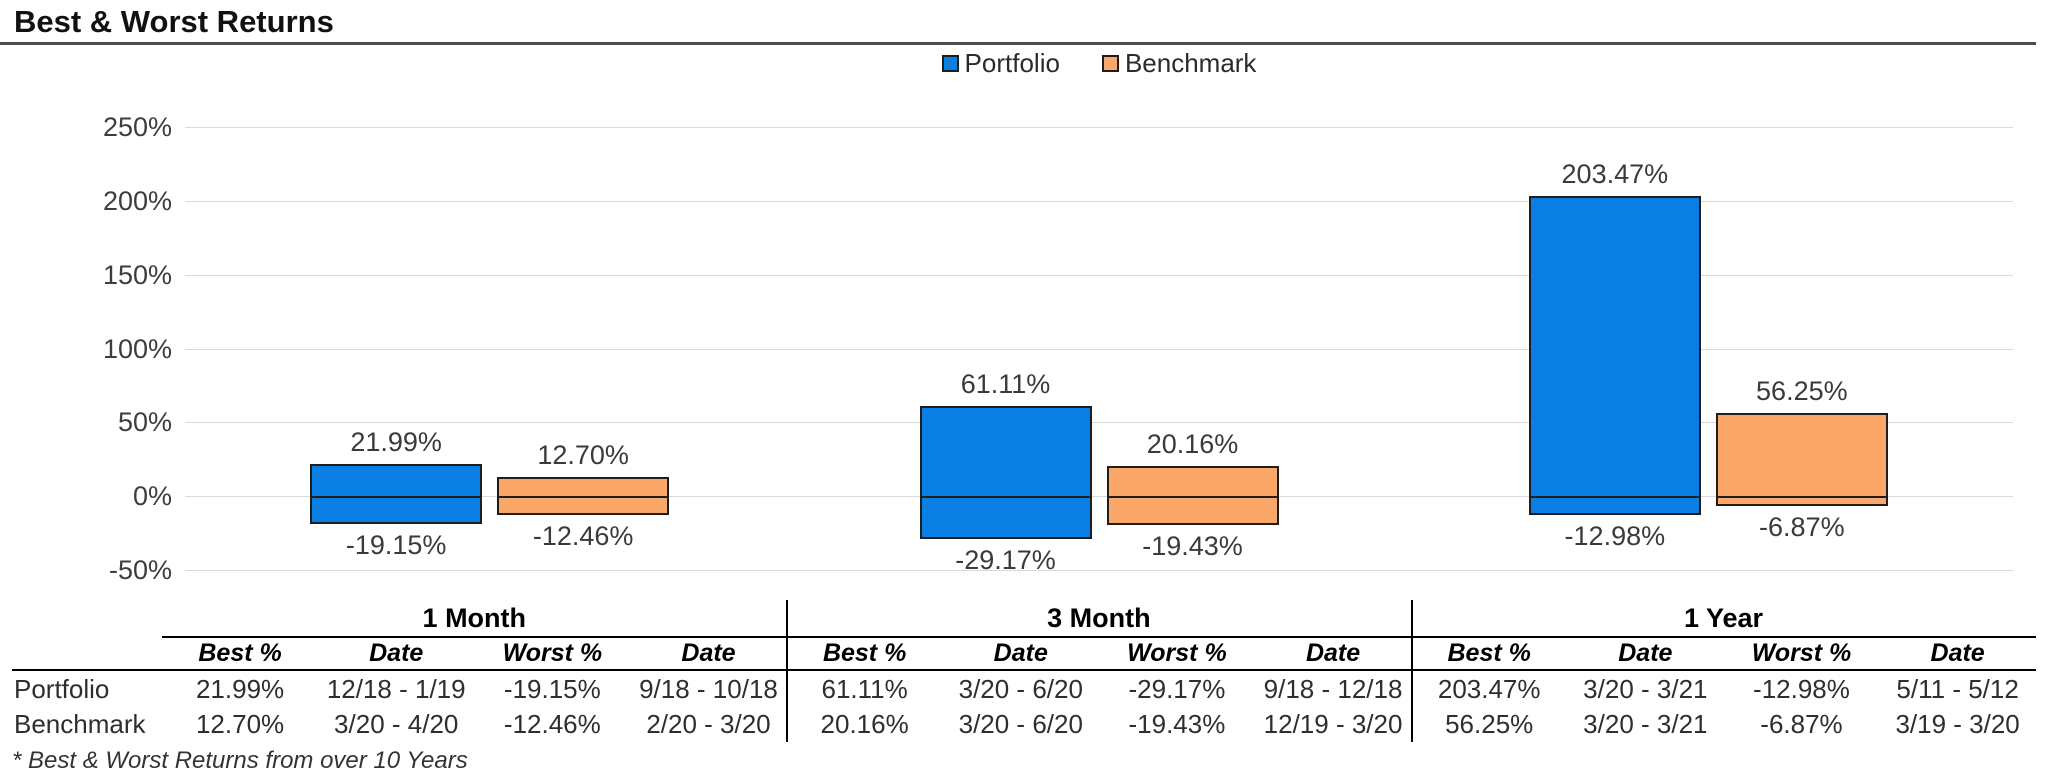  Describe the element at coordinates (144, 422) in the screenshot. I see `y-axis-tick-label: 50%` at that location.